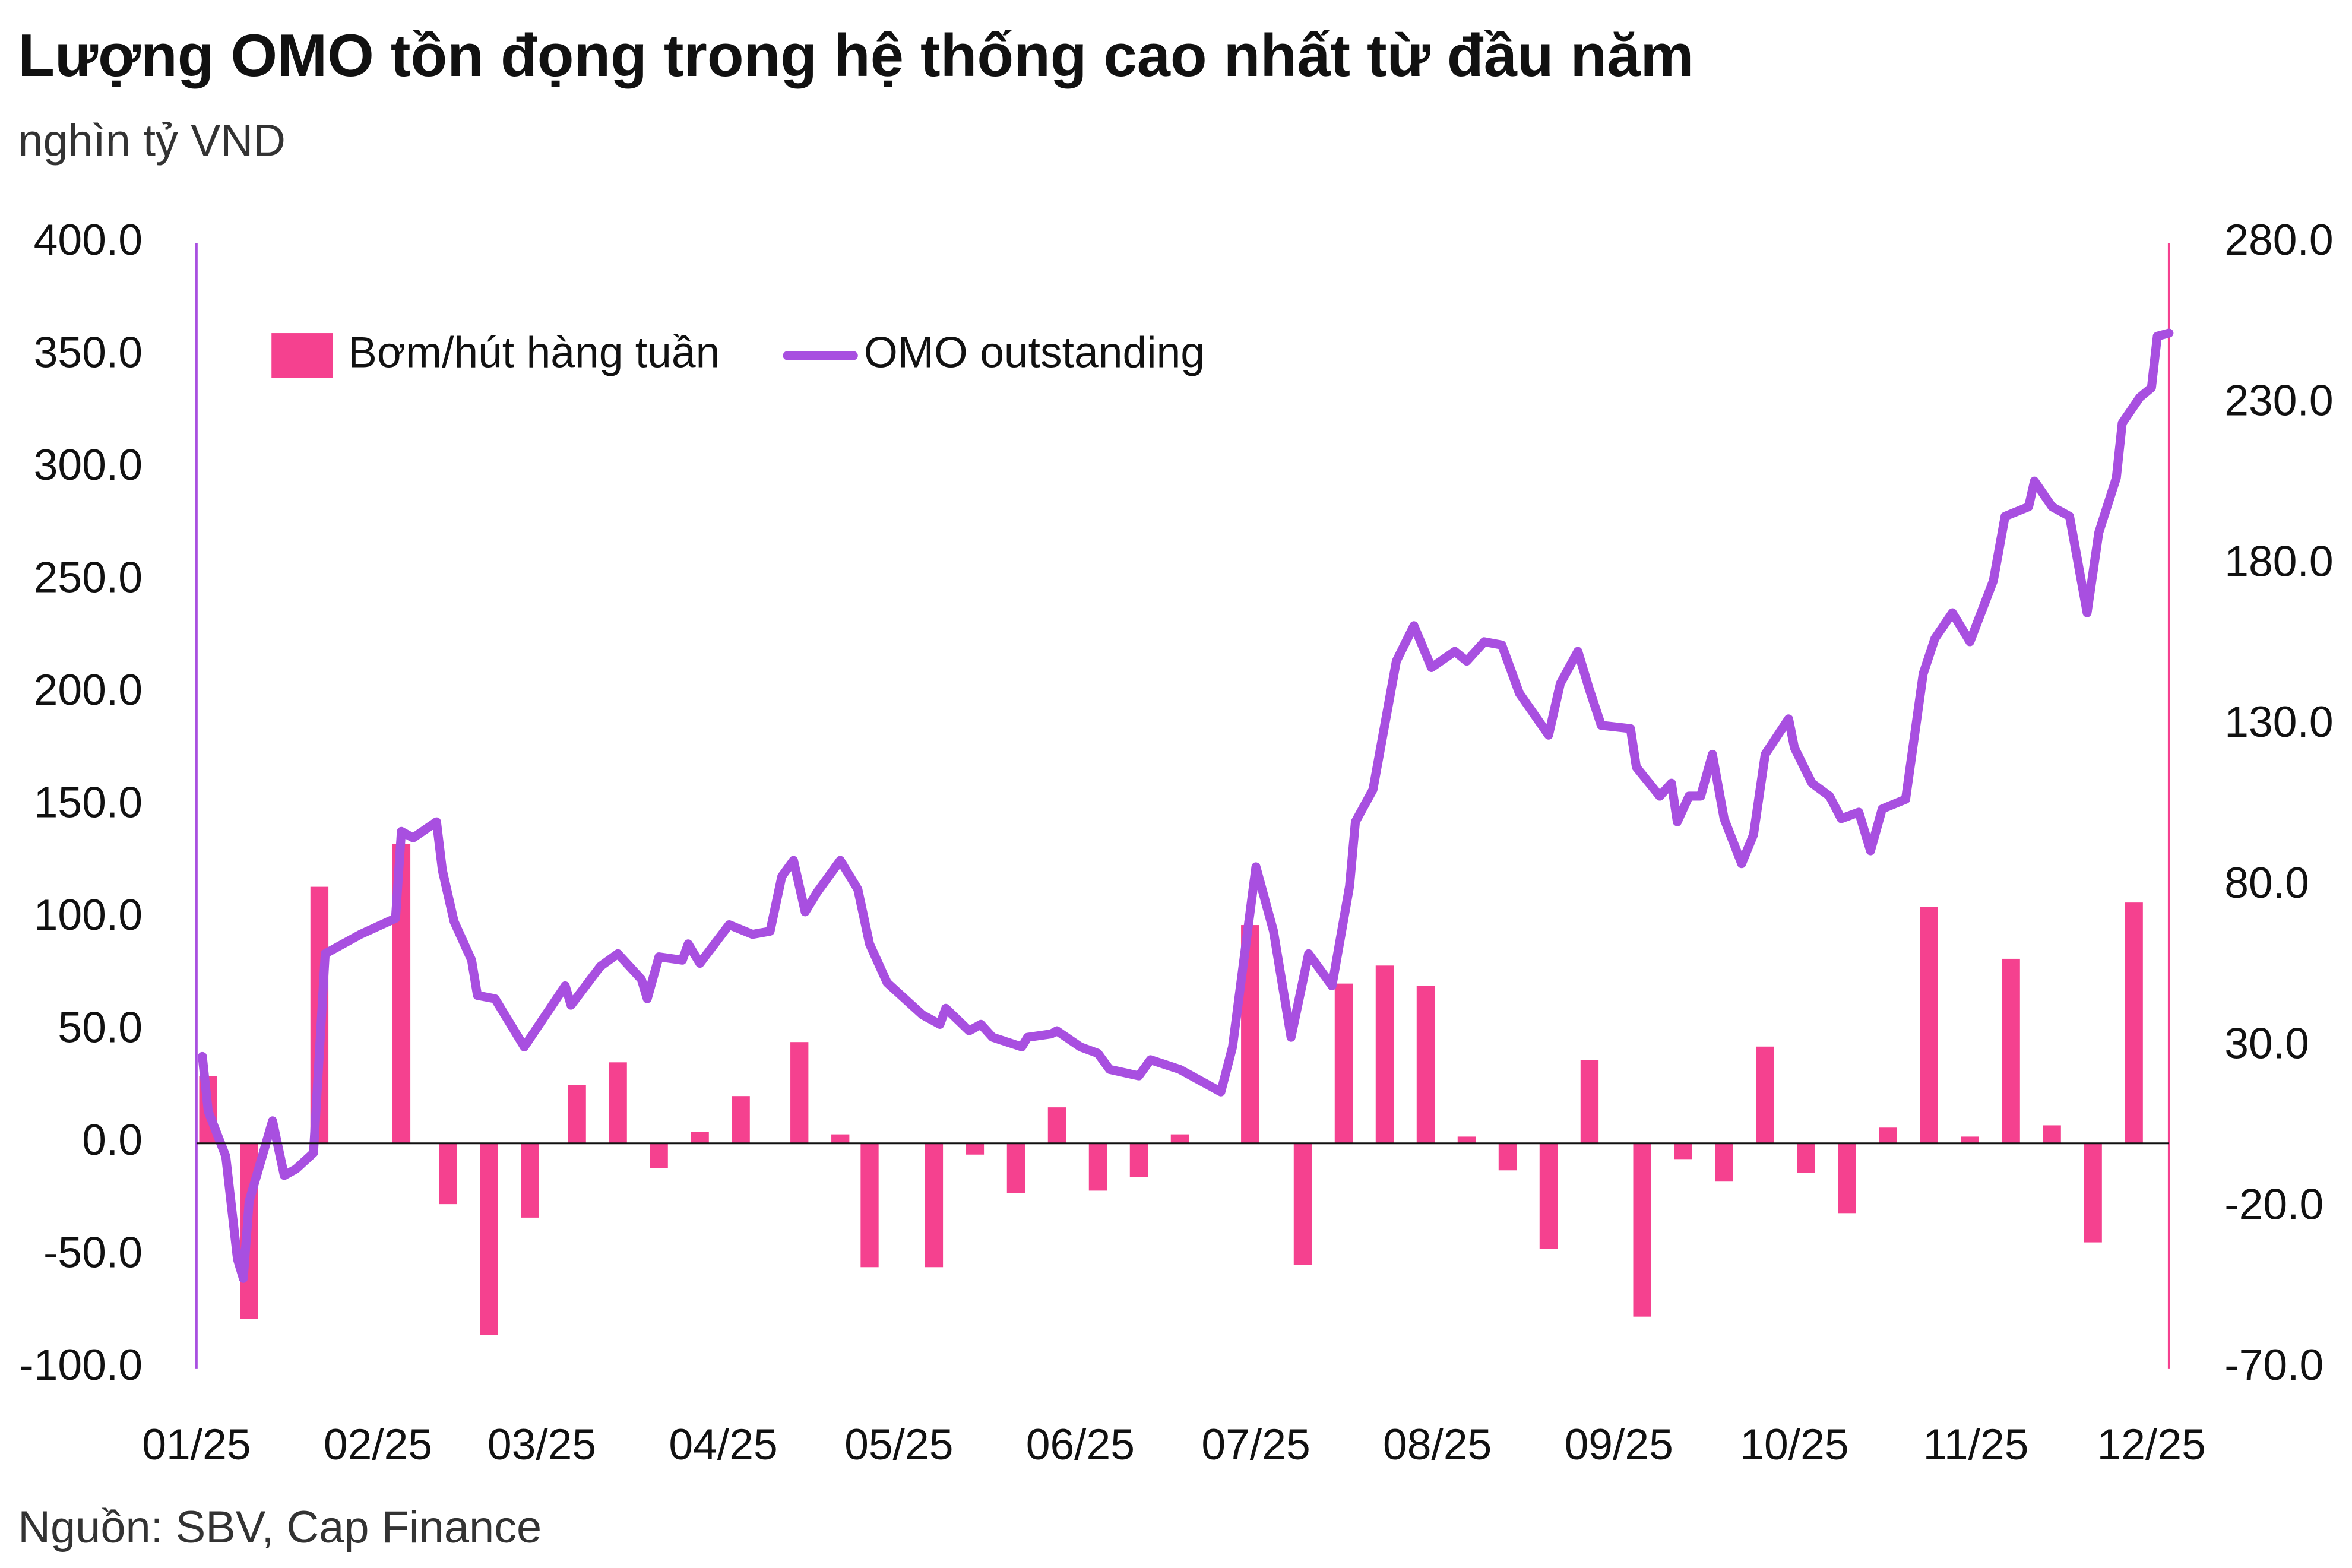  Describe the element at coordinates (302, 356) in the screenshot. I see `legend-swatch` at that location.